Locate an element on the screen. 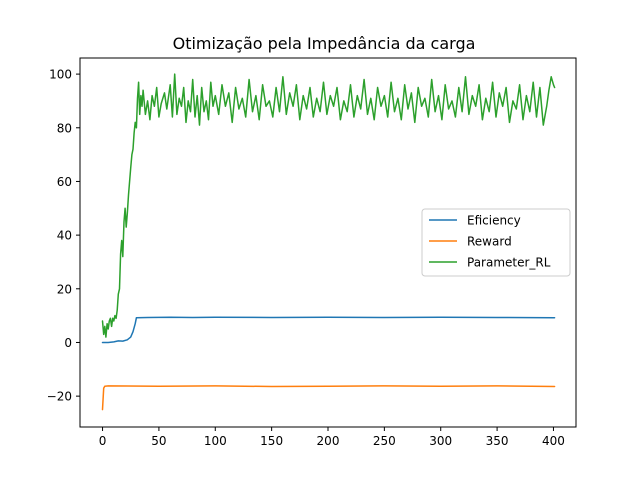 The width and height of the screenshot is (640, 484). y-tick-label: −20 is located at coordinates (59, 397).